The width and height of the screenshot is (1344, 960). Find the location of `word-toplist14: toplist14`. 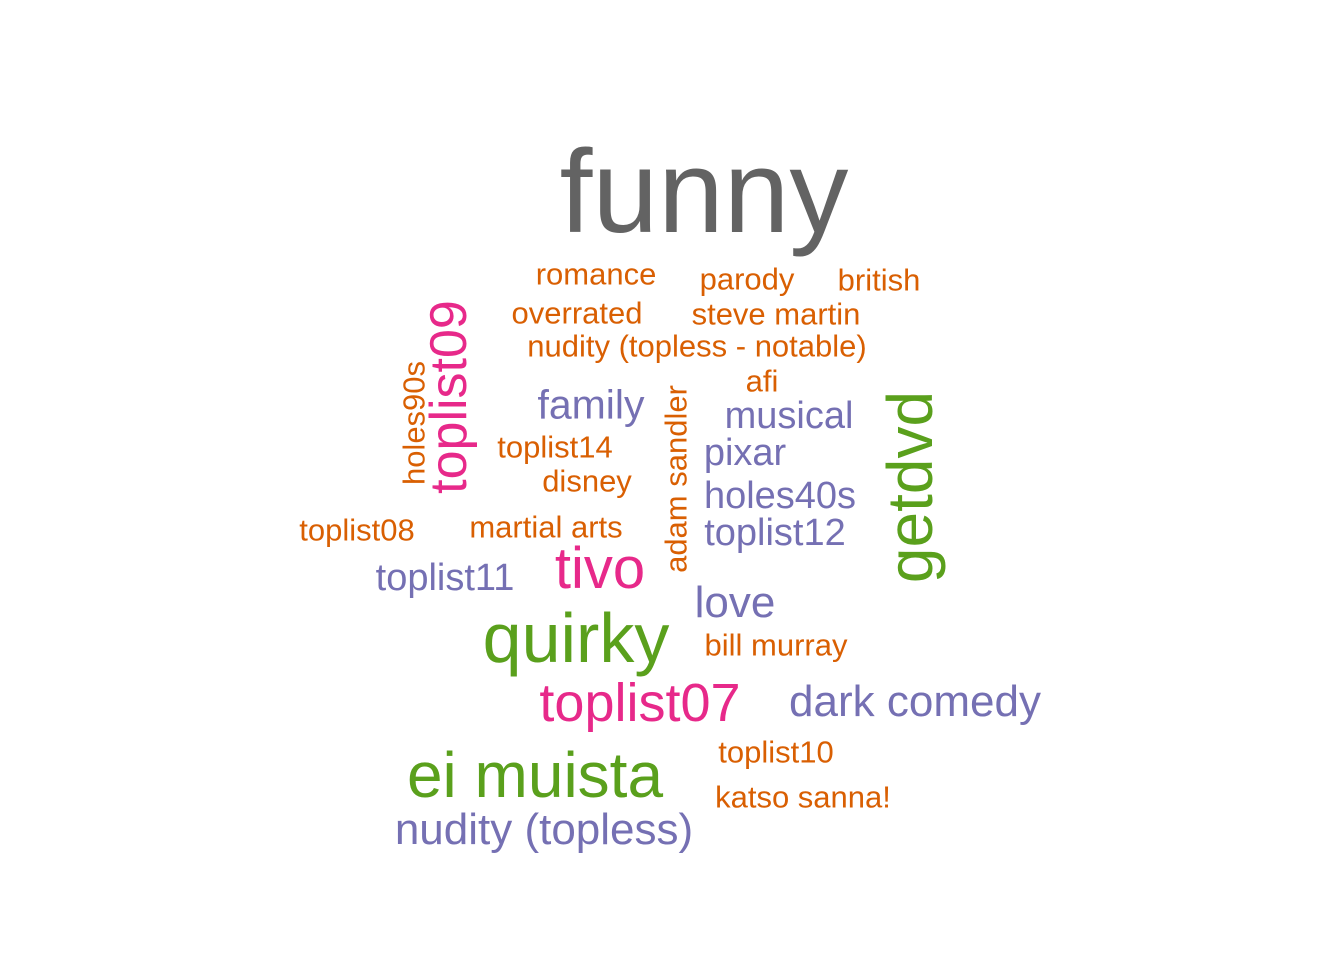

word-toplist14: toplist14 is located at coordinates (555, 447).